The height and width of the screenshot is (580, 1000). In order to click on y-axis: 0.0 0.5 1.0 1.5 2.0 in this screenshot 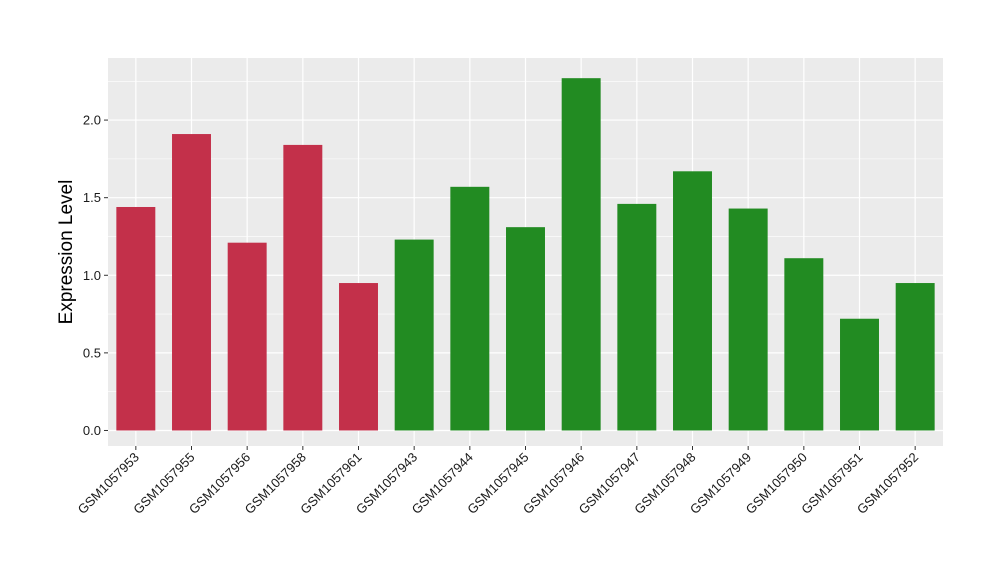, I will do `click(95, 275)`.